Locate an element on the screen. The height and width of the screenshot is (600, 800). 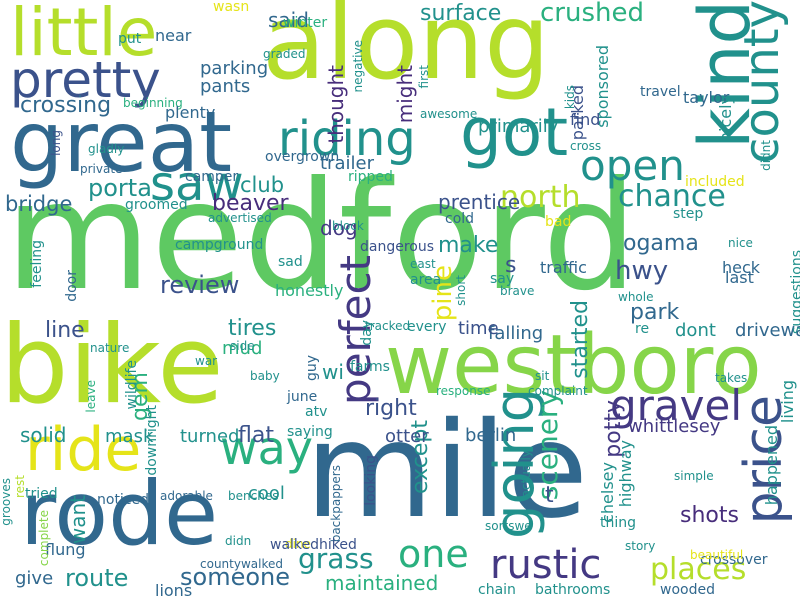
word-line: line is located at coordinates (65, 330).